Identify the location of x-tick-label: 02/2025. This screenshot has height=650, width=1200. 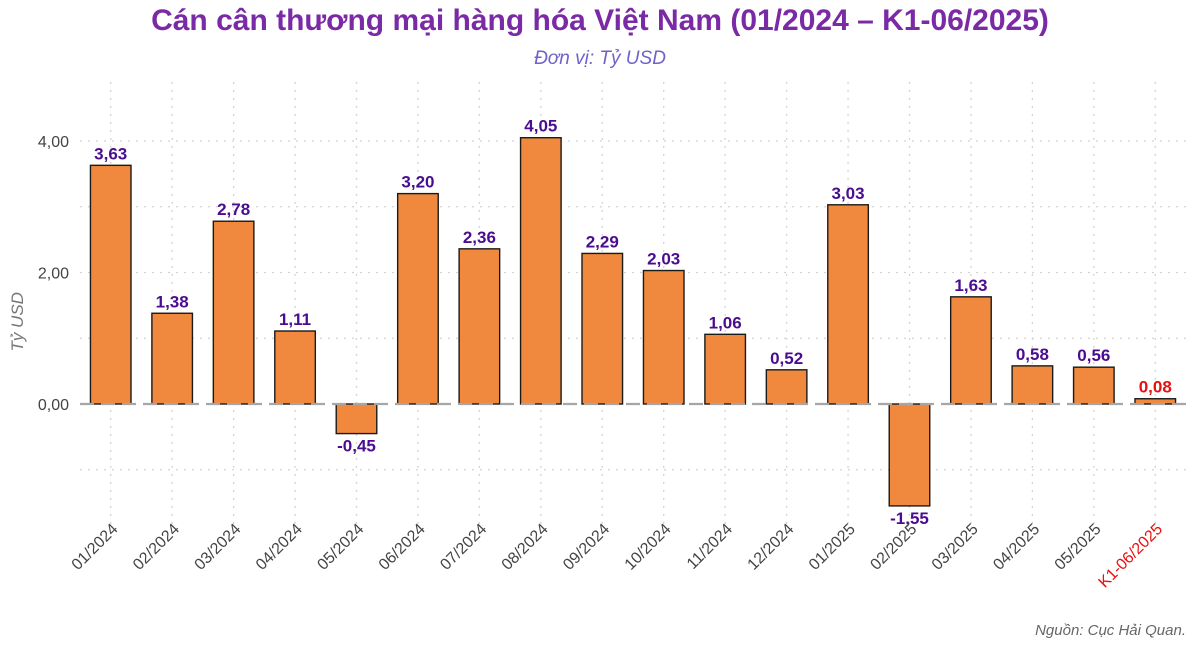
(893, 547).